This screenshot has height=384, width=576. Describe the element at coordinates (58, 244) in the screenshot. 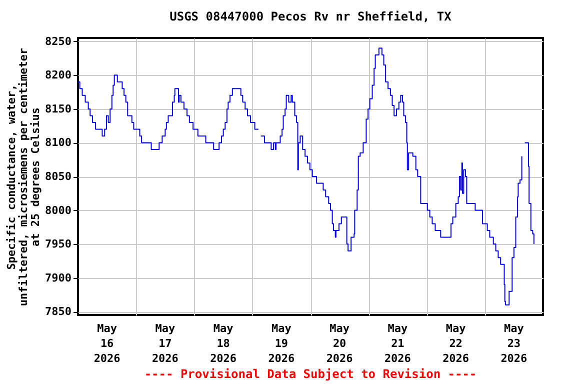

I see `y-tick-label: 7950` at that location.